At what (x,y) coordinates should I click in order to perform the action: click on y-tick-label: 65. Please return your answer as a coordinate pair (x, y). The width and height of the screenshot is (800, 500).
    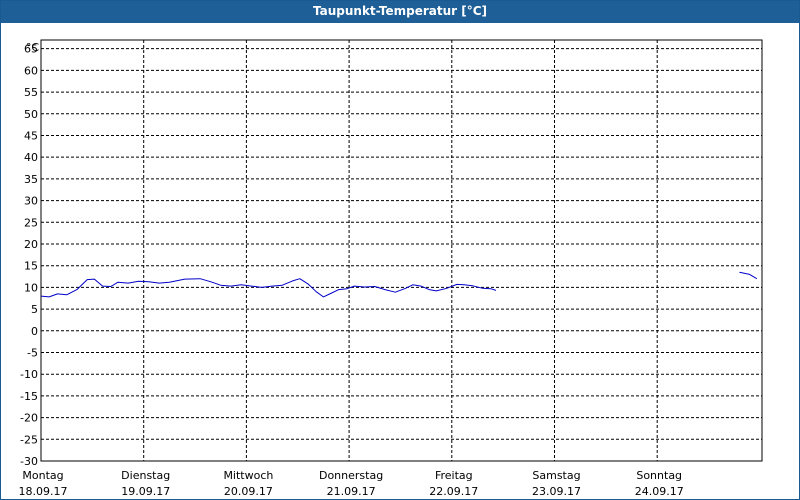
    Looking at the image, I should click on (31, 49).